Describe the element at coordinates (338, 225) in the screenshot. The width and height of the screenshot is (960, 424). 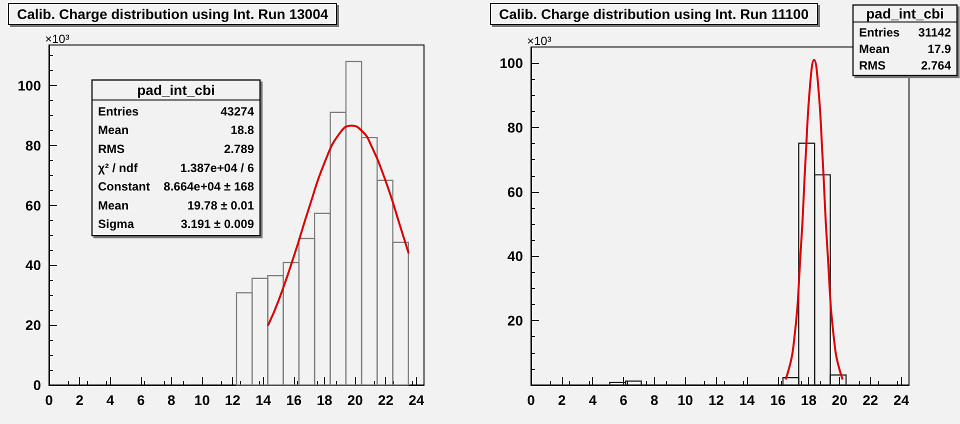
I see `line-series` at that location.